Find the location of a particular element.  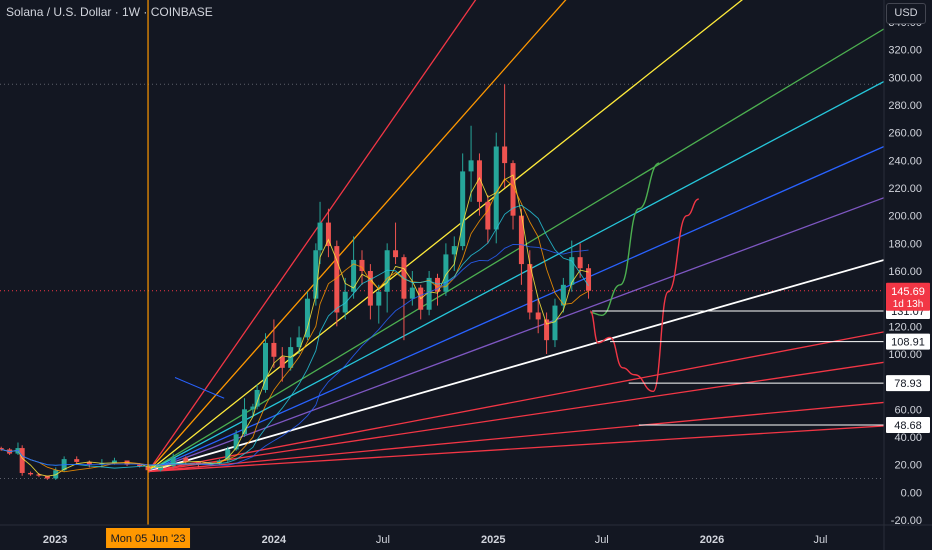

y-tick-label: 200.00 is located at coordinates (905, 217).